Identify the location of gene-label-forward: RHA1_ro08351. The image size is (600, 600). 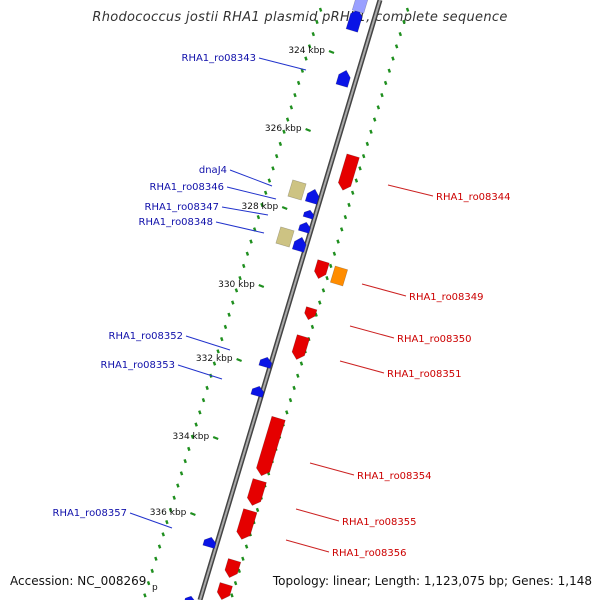
(424, 374).